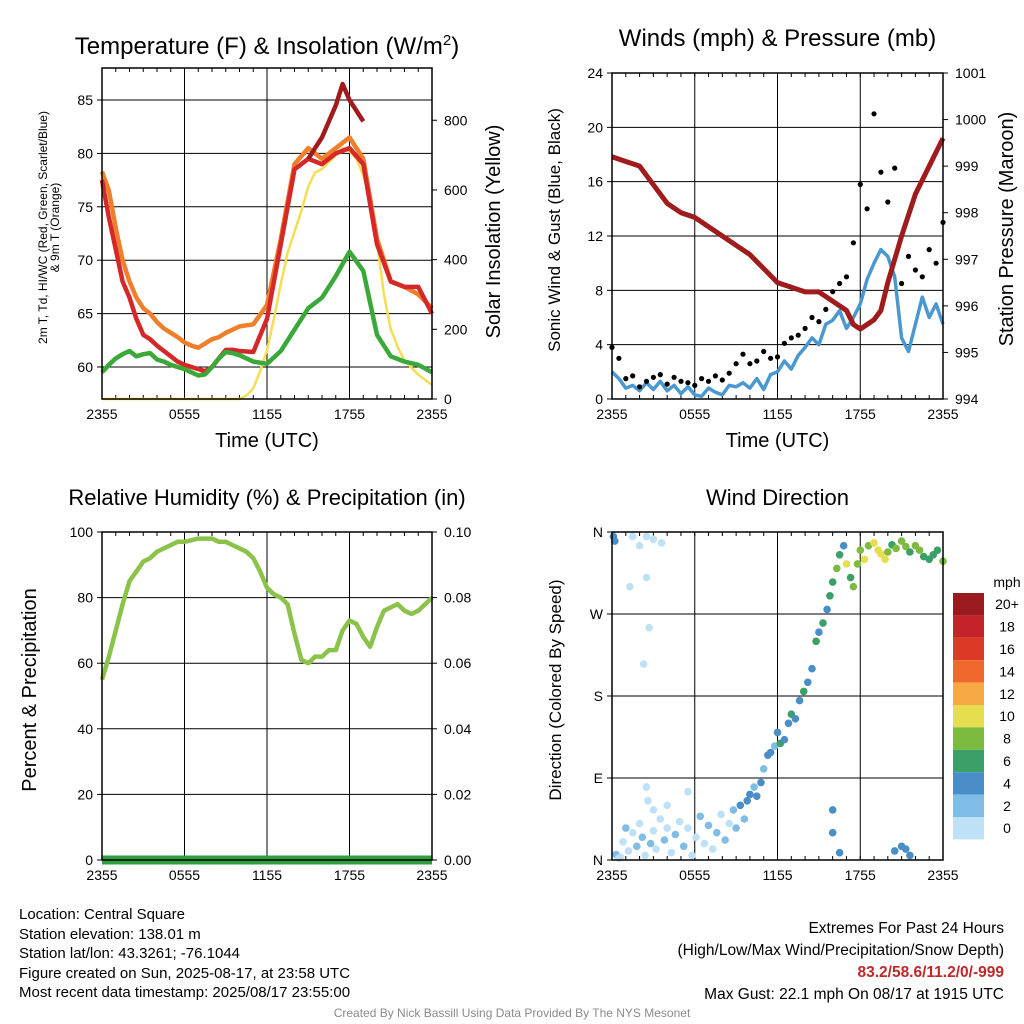 This screenshot has height=1024, width=1024. What do you see at coordinates (85, 100) in the screenshot?
I see `y-tick-label: 85` at bounding box center [85, 100].